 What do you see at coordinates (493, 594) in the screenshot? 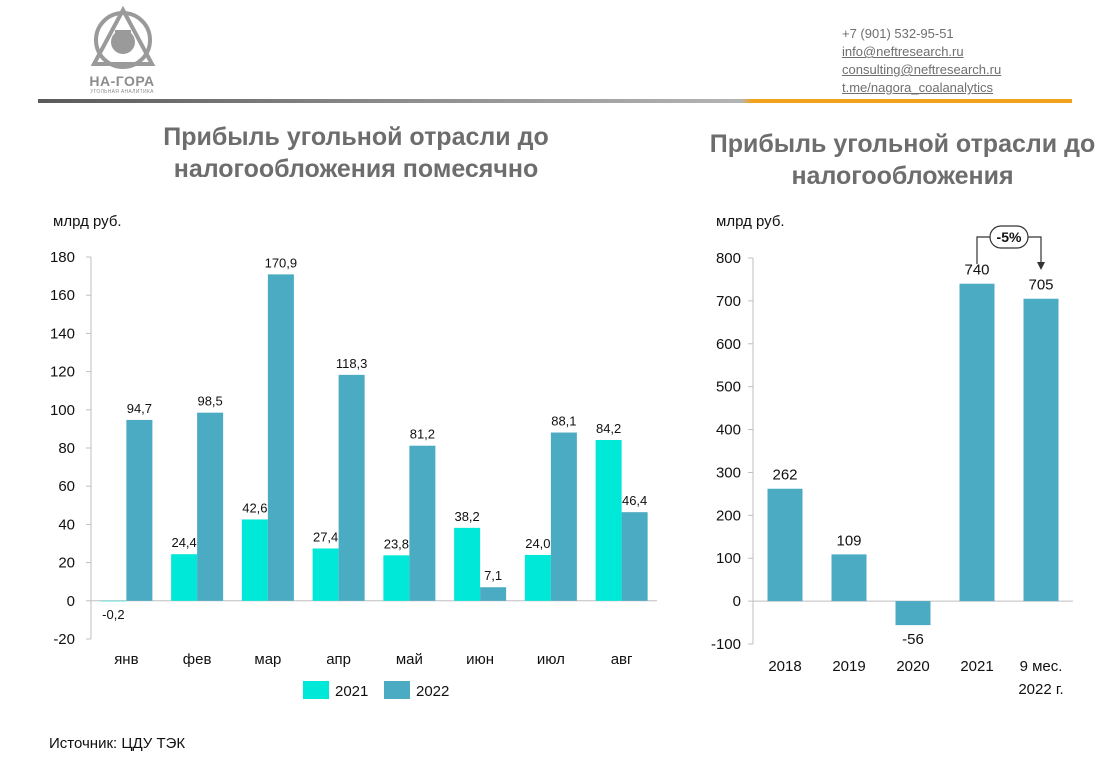
I see `bar-2022-июн` at bounding box center [493, 594].